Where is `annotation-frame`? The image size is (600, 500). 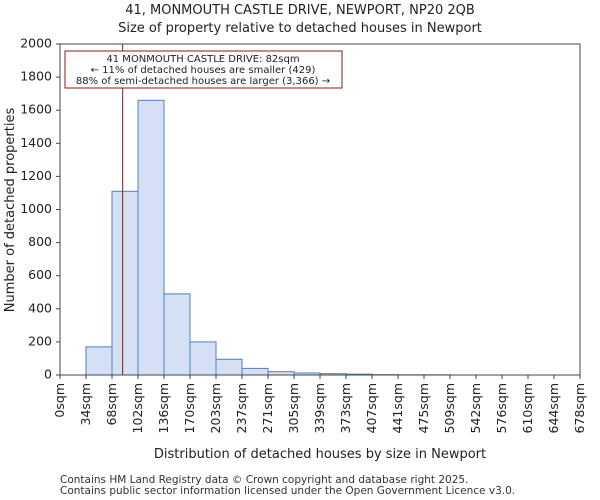 annotation-frame is located at coordinates (203, 69).